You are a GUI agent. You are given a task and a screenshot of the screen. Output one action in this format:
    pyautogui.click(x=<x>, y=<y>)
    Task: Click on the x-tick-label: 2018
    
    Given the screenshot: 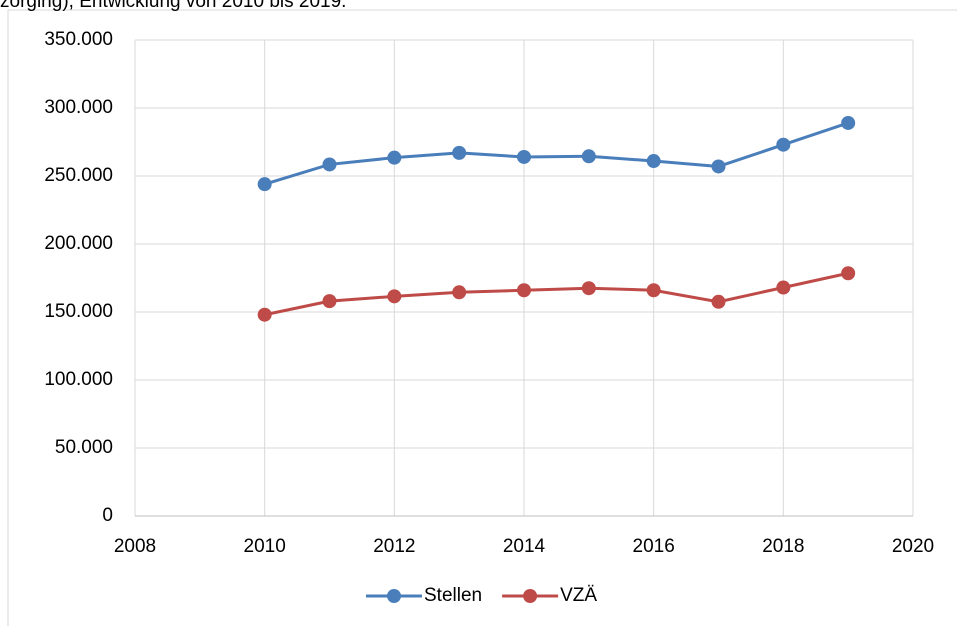 What is the action you would take?
    pyautogui.click(x=783, y=546)
    